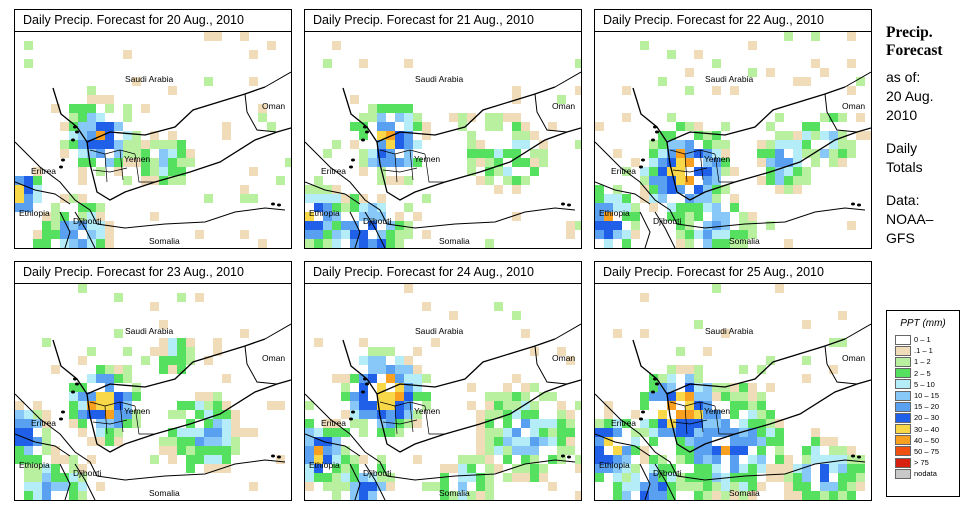 The height and width of the screenshot is (521, 971). I want to click on place-label-eritrea: Eritrea, so click(623, 171).